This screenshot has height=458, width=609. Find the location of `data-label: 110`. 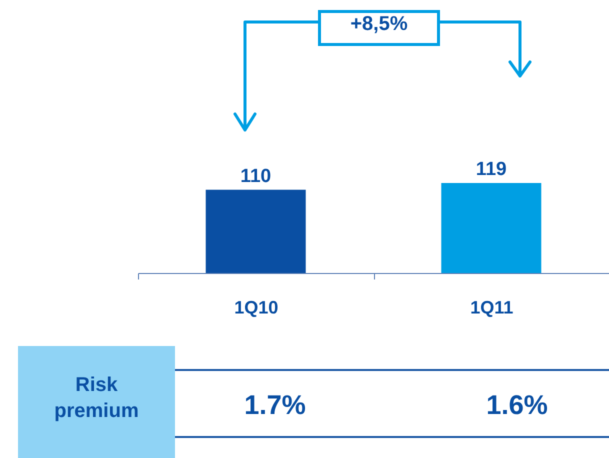

data-label: 110 is located at coordinates (256, 176).